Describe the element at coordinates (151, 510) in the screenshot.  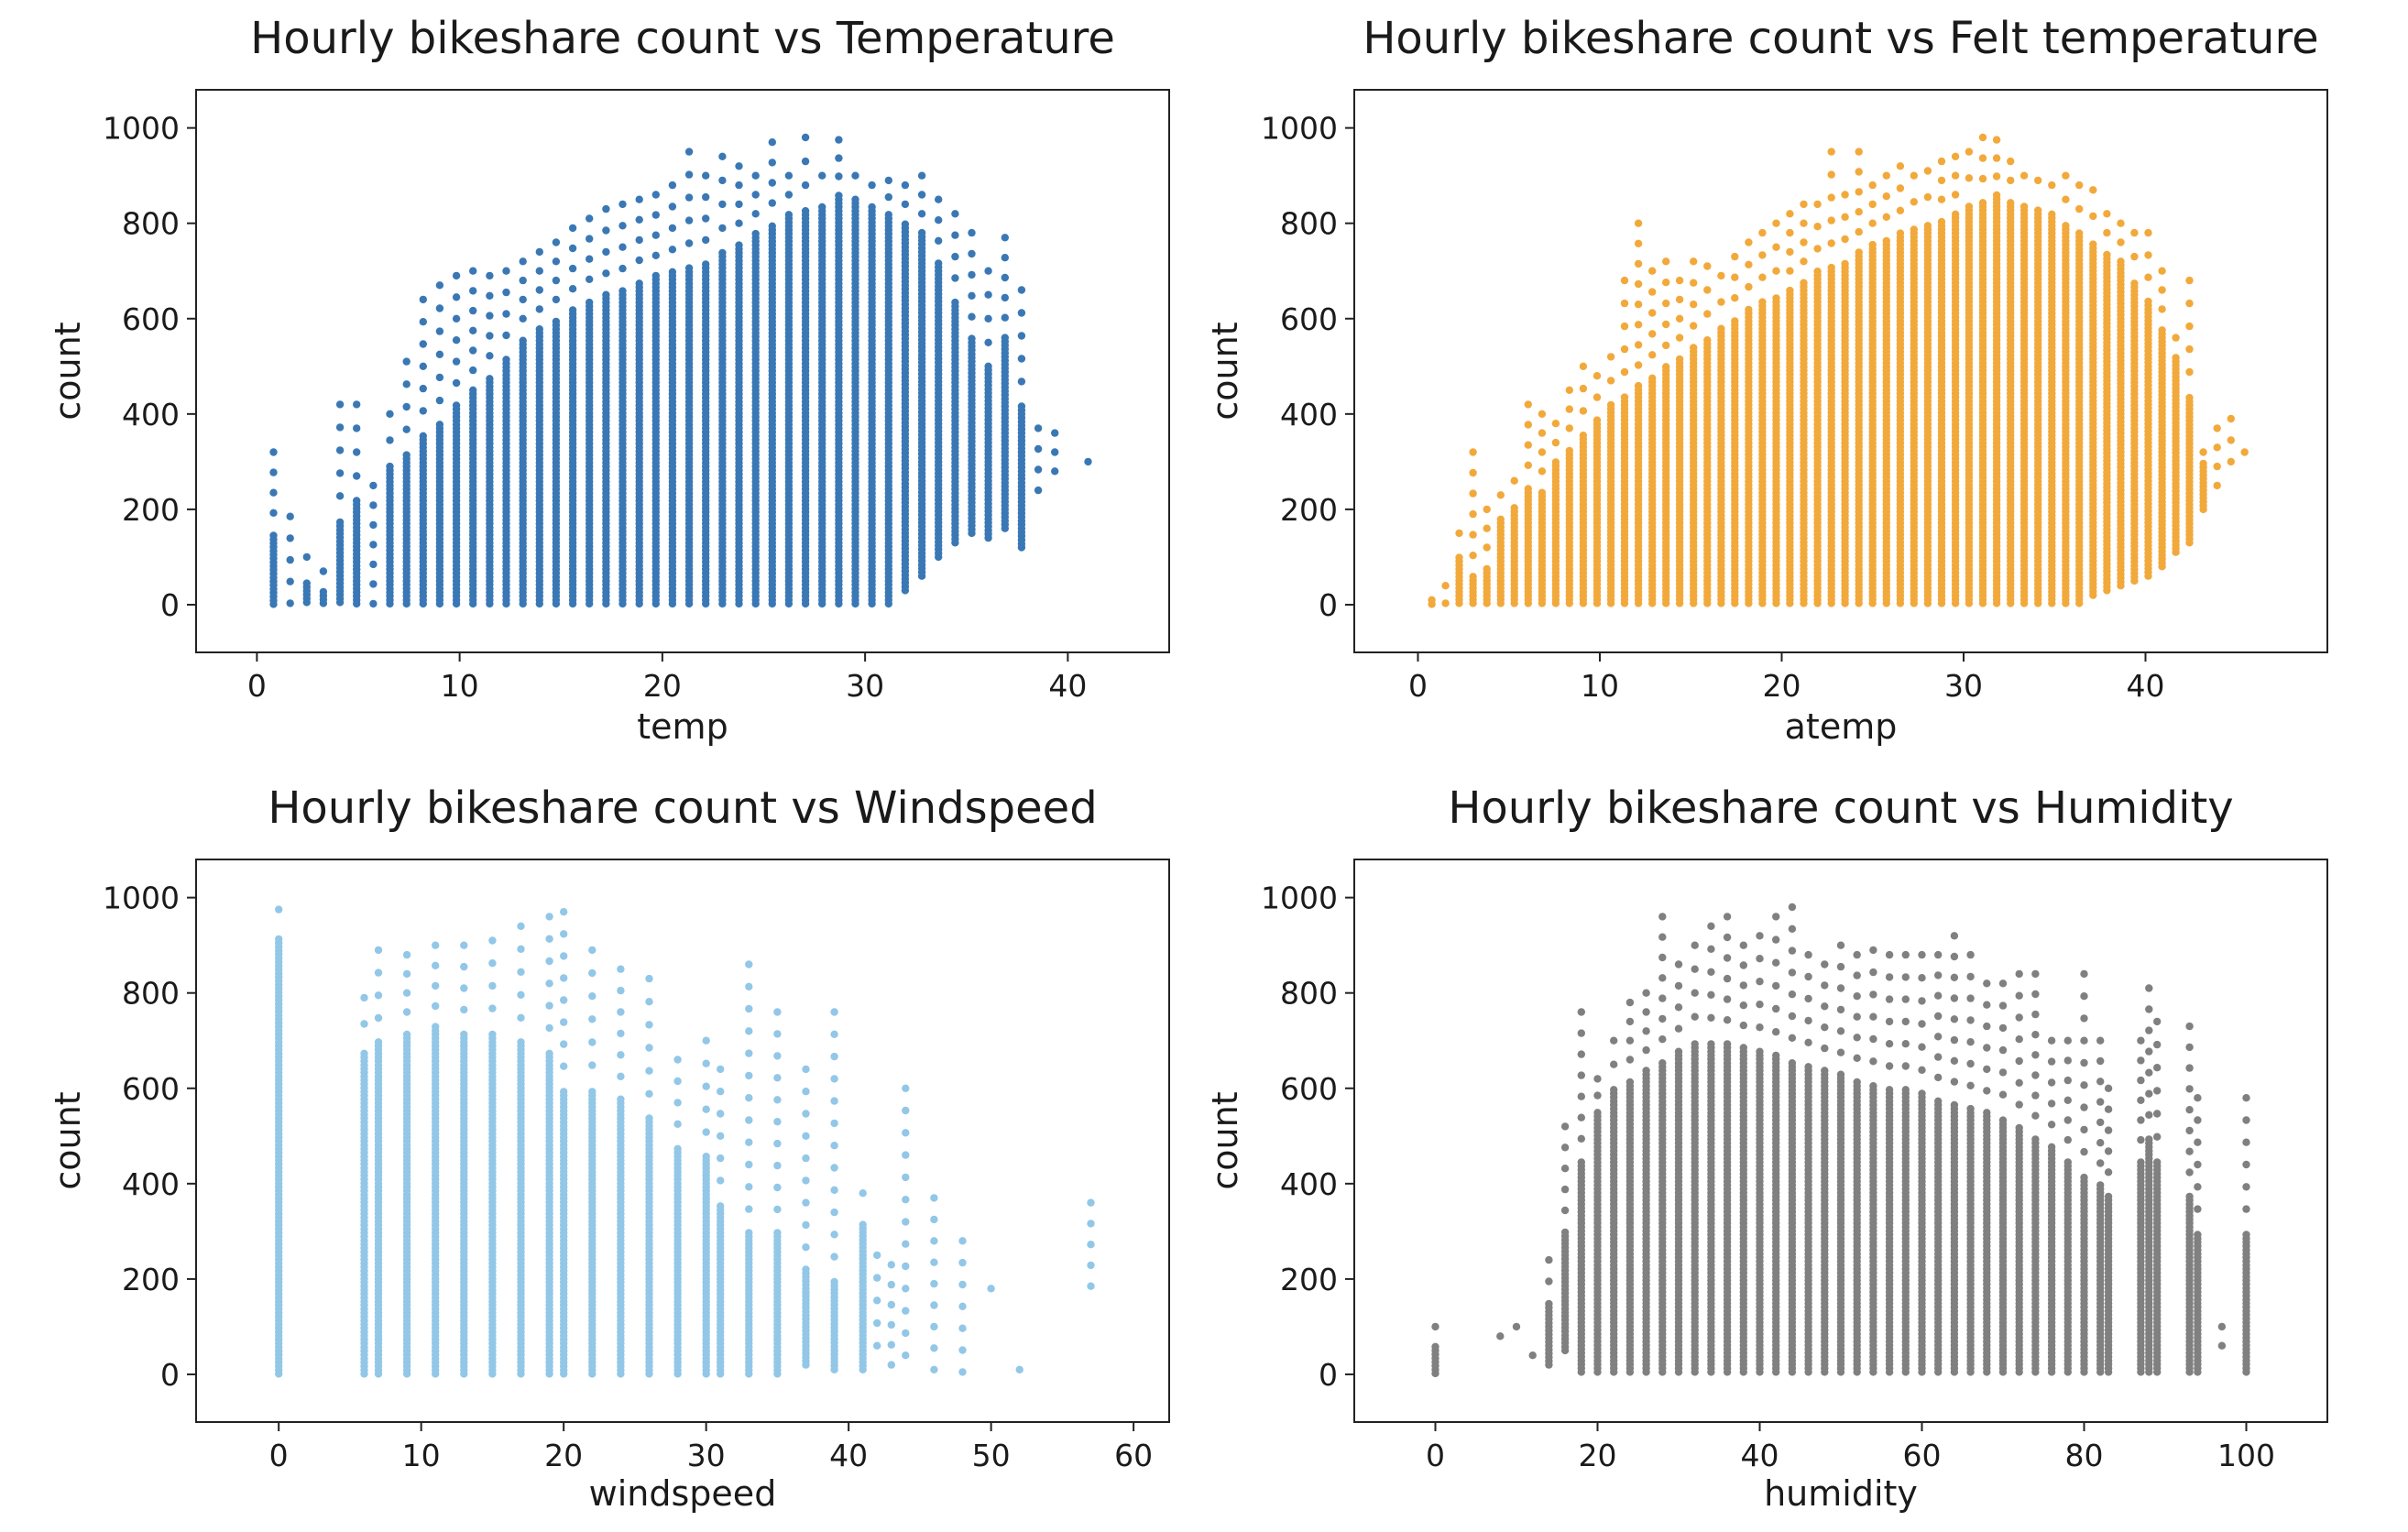
I see `y-tick-label: 200` at that location.